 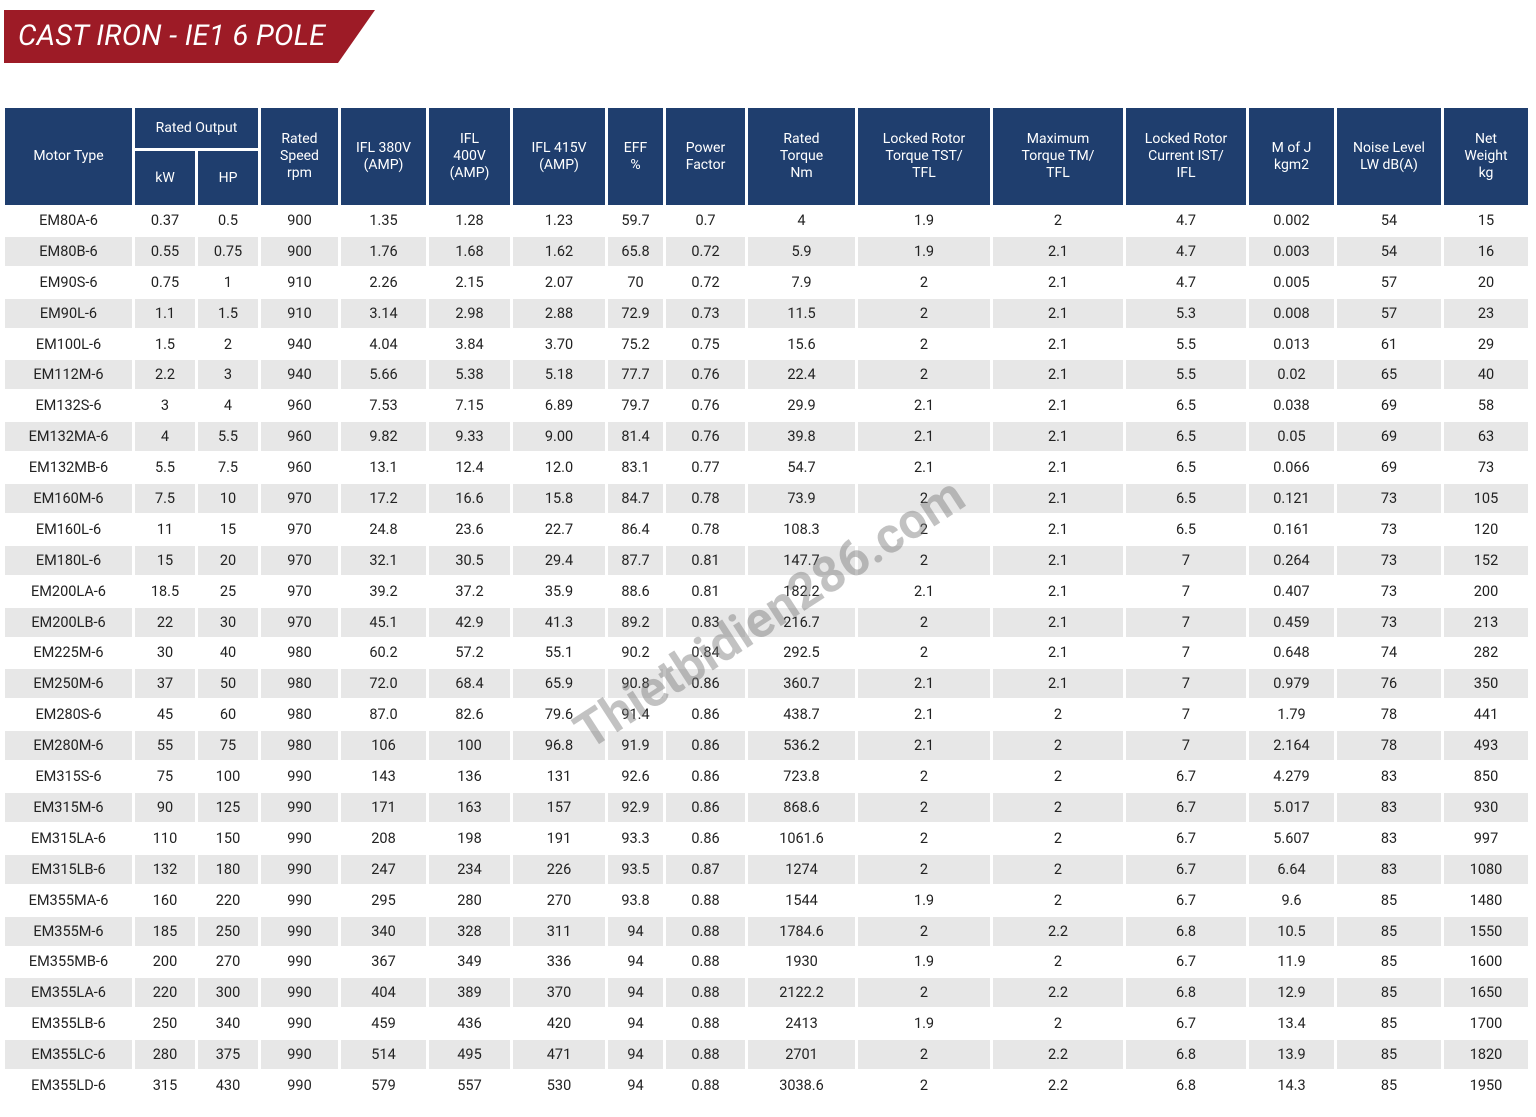 I want to click on table-cell: 22.4, so click(x=801, y=375).